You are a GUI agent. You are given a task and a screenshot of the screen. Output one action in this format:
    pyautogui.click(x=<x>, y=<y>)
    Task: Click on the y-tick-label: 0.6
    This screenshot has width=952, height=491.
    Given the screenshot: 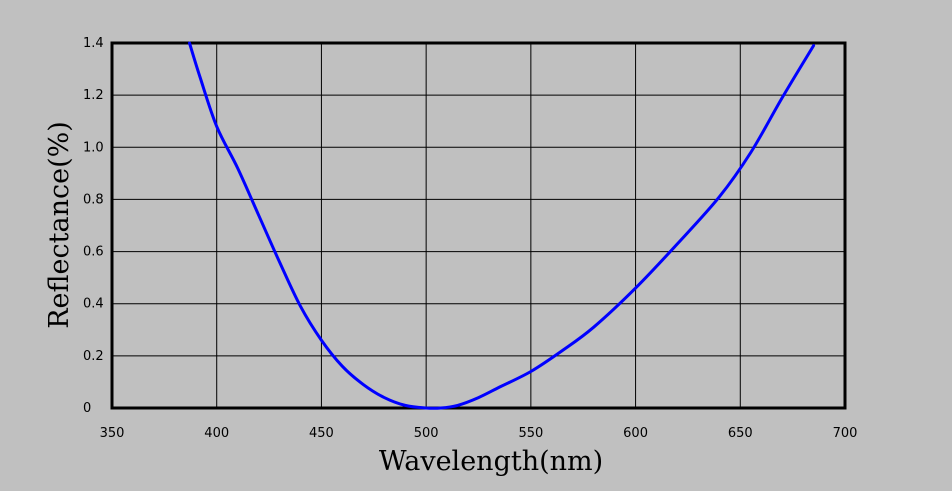 What is the action you would take?
    pyautogui.click(x=93, y=252)
    